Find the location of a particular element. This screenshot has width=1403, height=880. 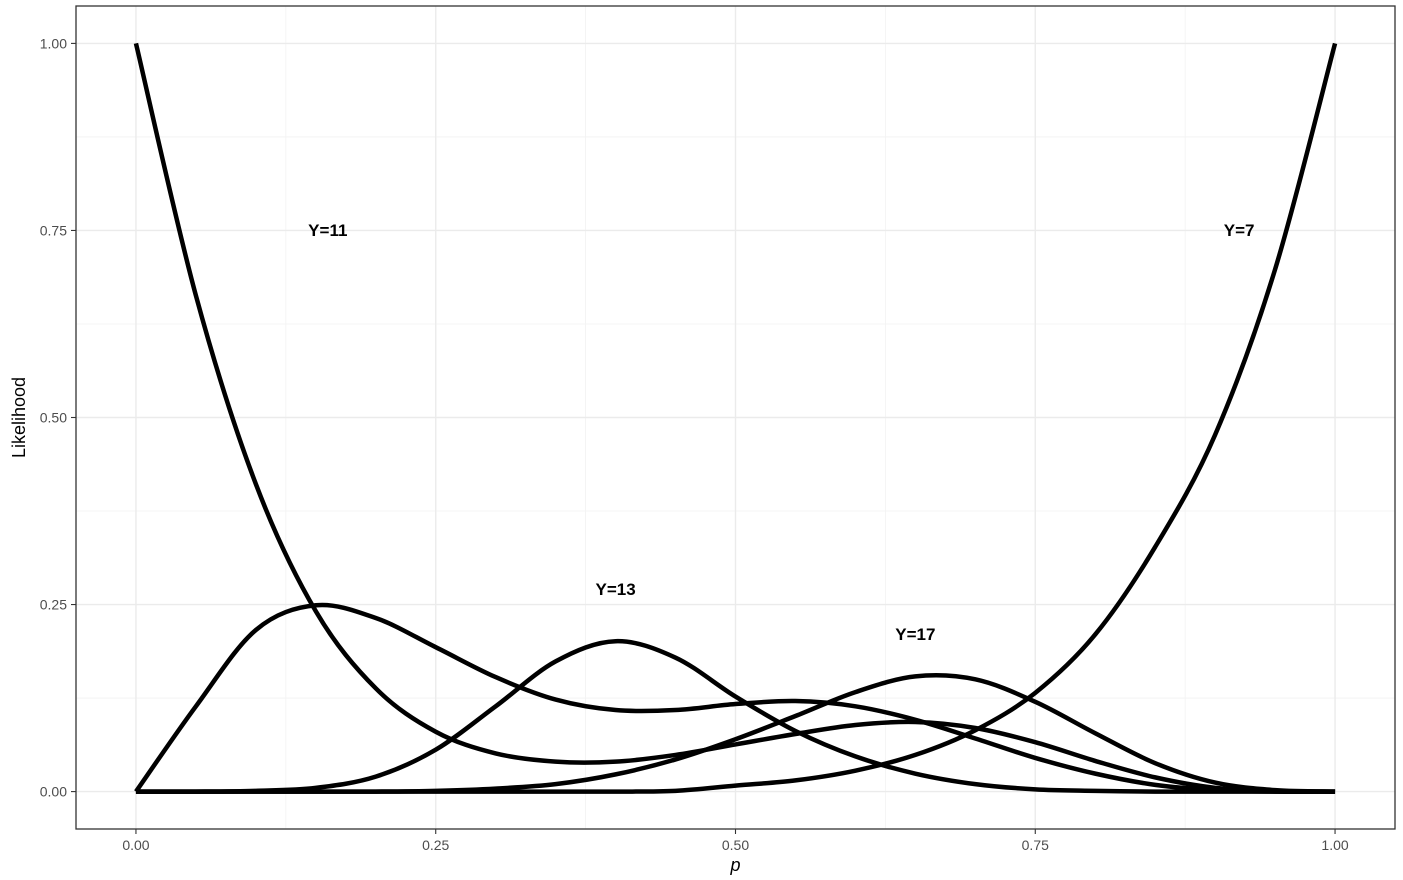

x-tick-label: 0.75 is located at coordinates (1035, 845).